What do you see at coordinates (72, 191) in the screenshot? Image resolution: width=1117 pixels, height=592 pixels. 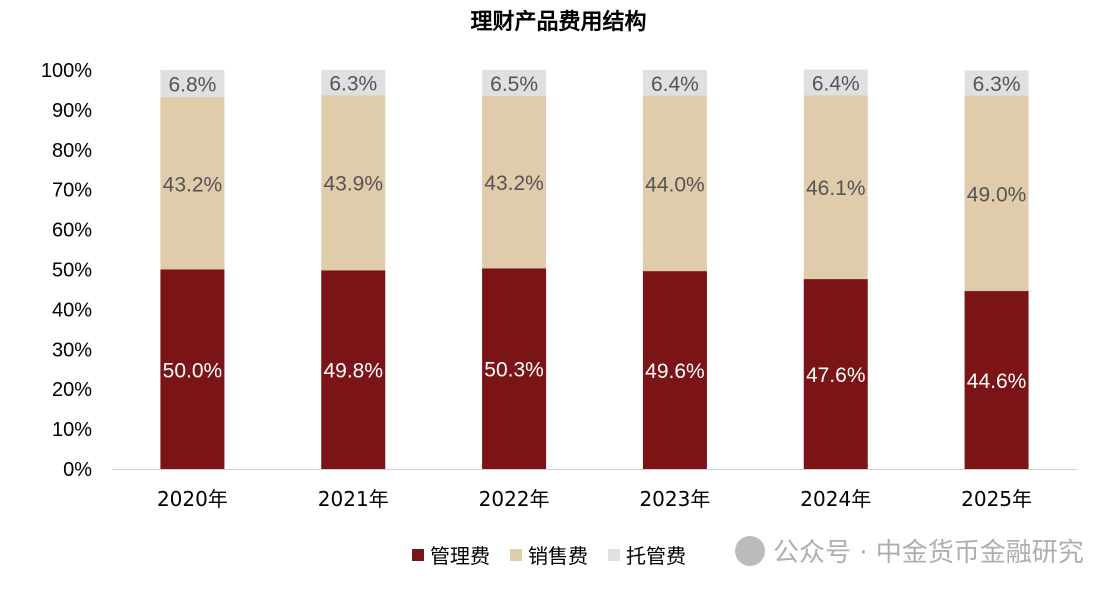 I see `y-tick-label: 70%` at bounding box center [72, 191].